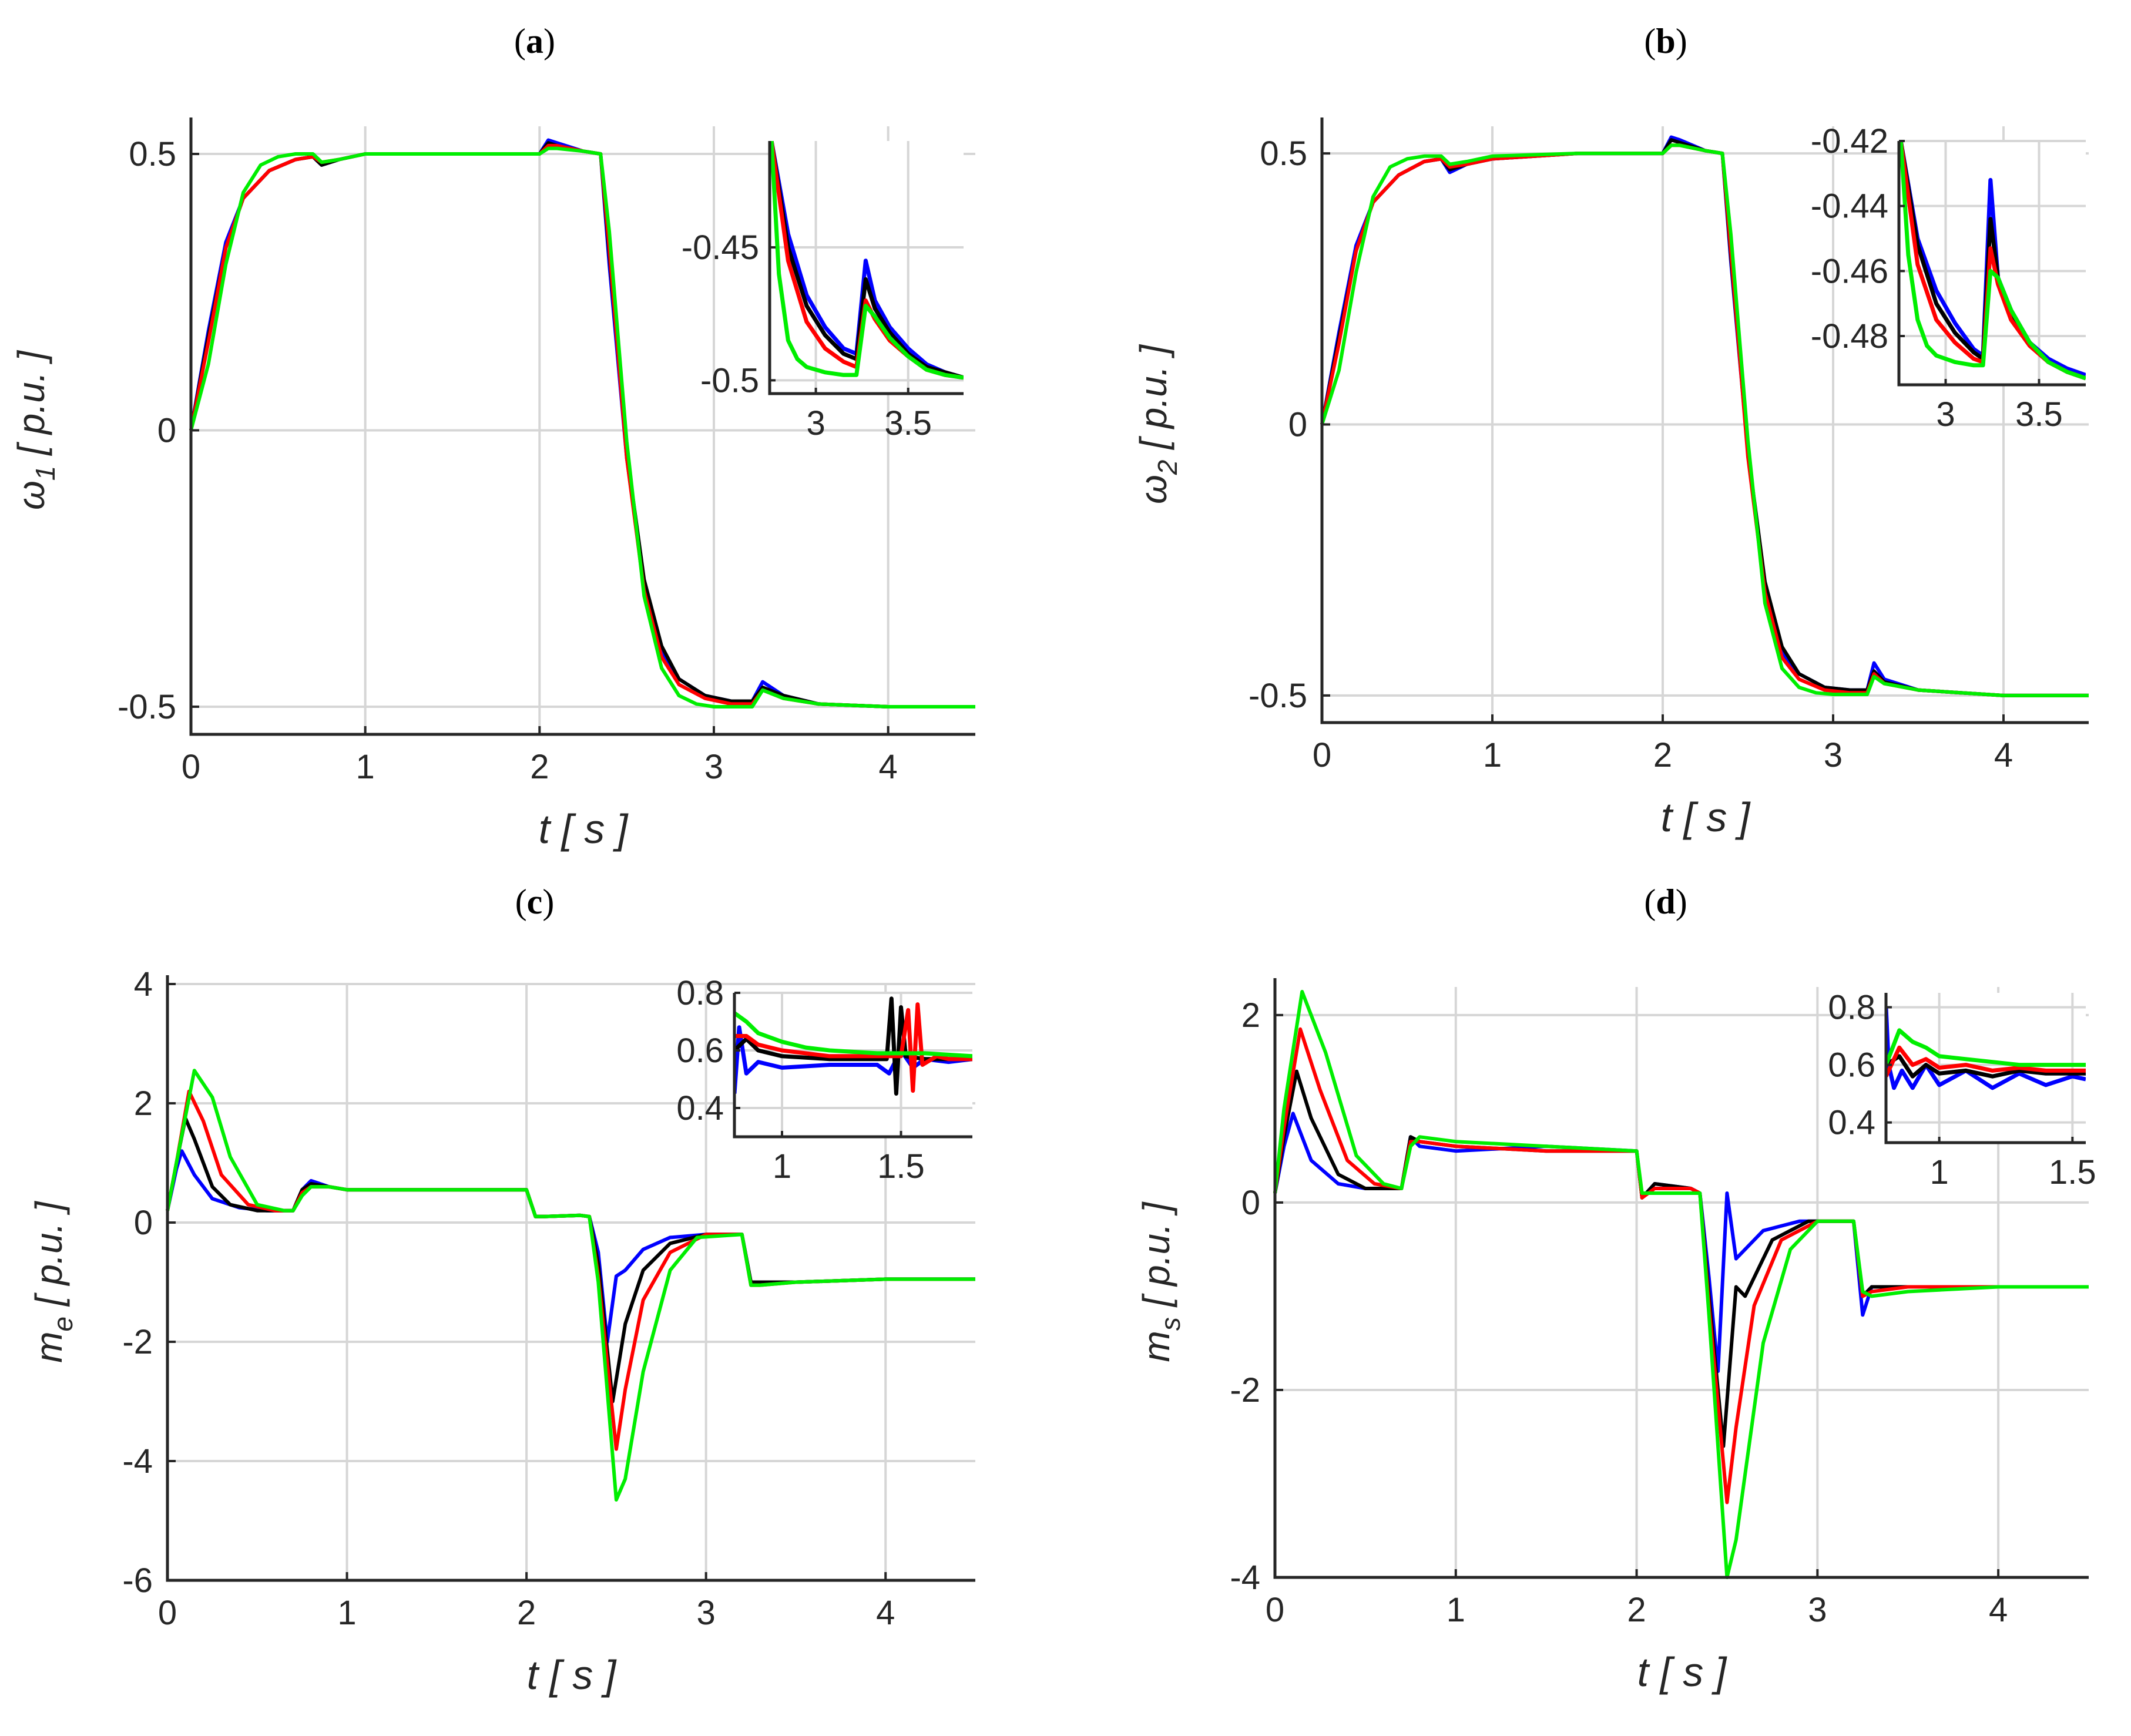 The image size is (2131, 1736). I want to click on inset-x-tick-label: 1, so click(1939, 1172).